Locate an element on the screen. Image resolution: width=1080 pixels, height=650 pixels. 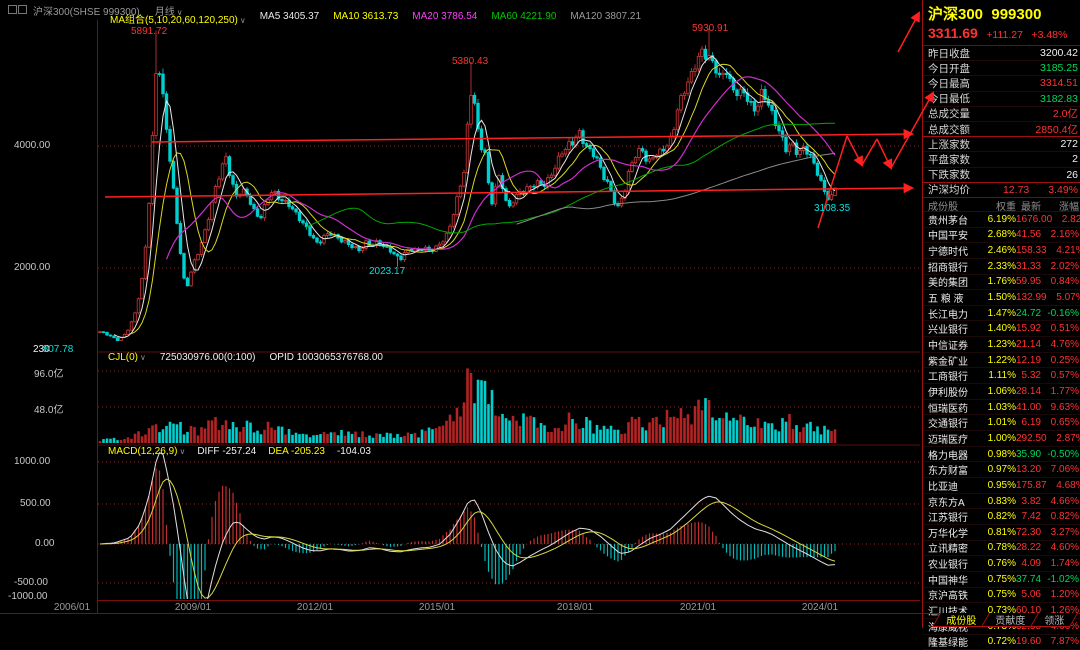
stock-weight: 1.23% is located at coordinates (1001, 344).